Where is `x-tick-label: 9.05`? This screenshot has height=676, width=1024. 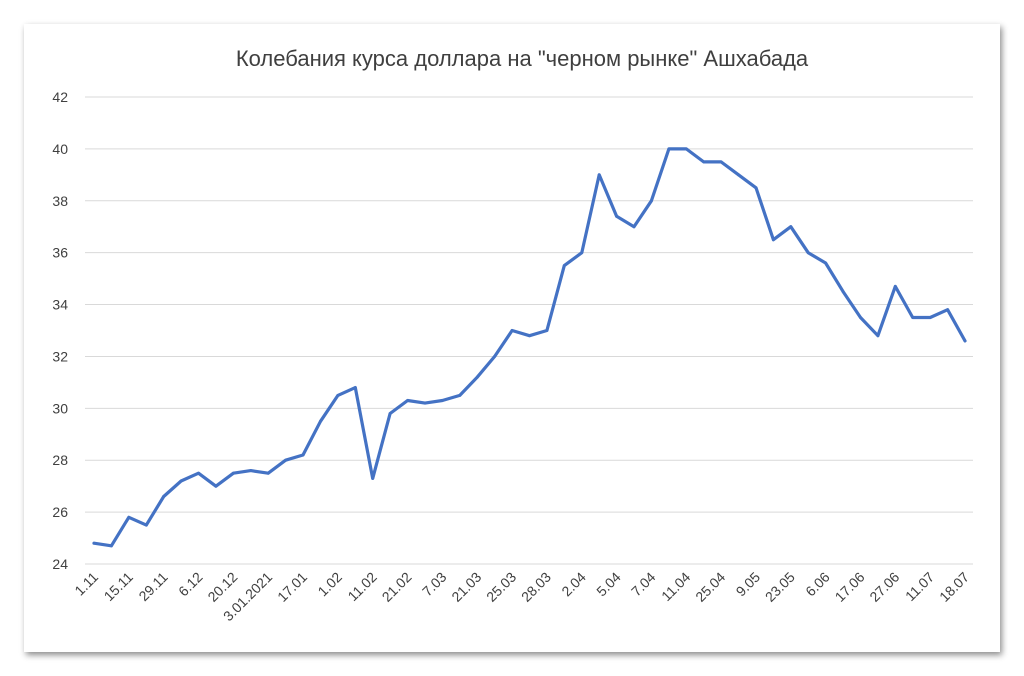 x-tick-label: 9.05 is located at coordinates (747, 584).